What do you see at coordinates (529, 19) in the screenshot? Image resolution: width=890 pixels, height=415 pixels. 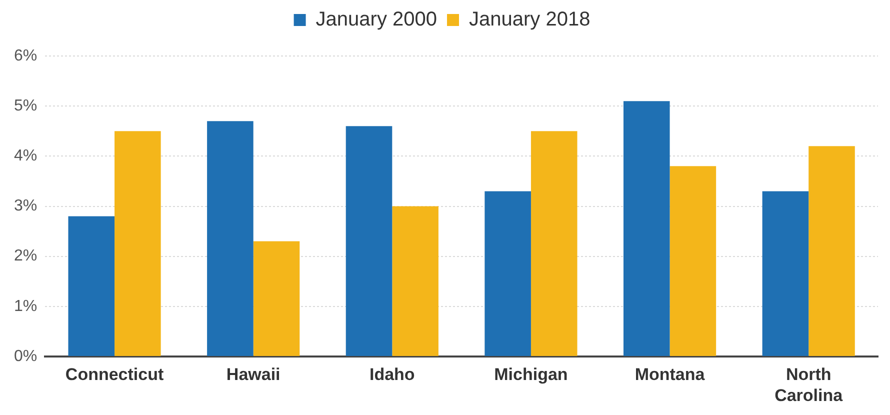 I see `legend-label: January 2018` at bounding box center [529, 19].